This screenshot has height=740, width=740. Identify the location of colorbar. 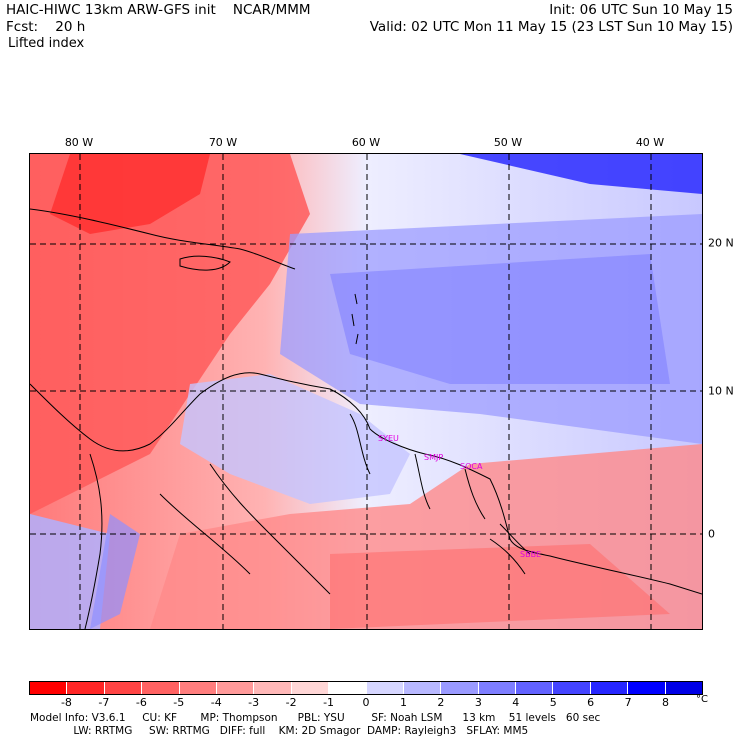
(366, 688).